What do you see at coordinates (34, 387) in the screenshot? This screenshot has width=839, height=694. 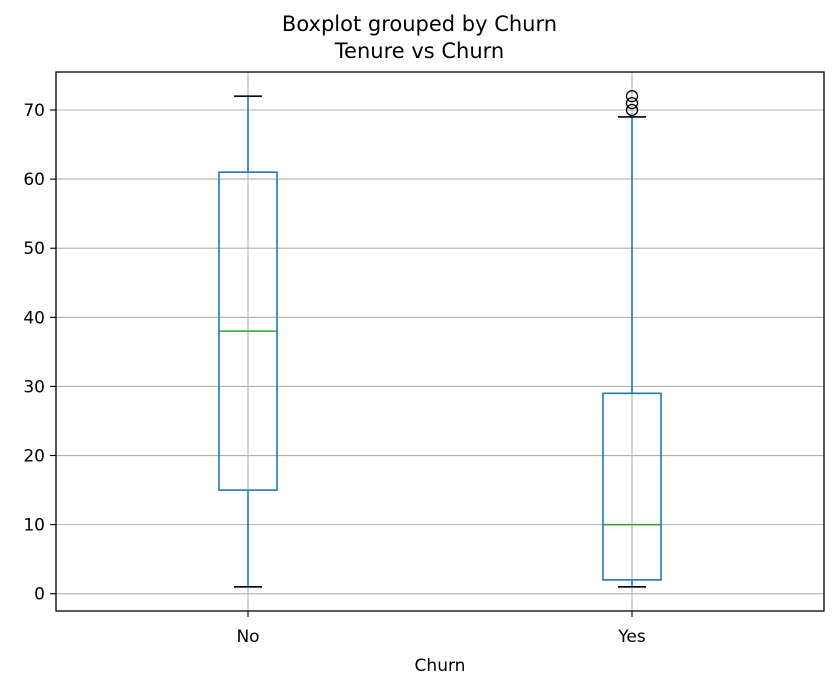 I see `y-tick-label: 30` at bounding box center [34, 387].